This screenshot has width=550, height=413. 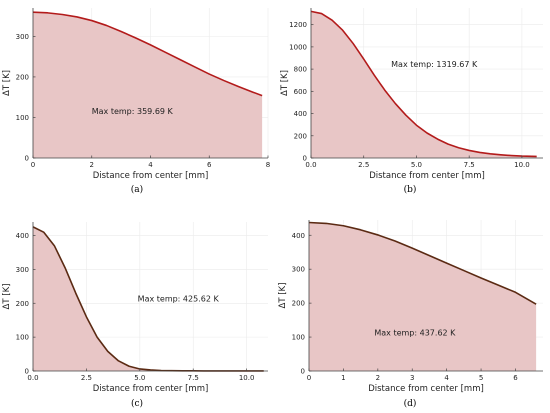 I want to click on y-tick-label: 800, so click(x=300, y=70).